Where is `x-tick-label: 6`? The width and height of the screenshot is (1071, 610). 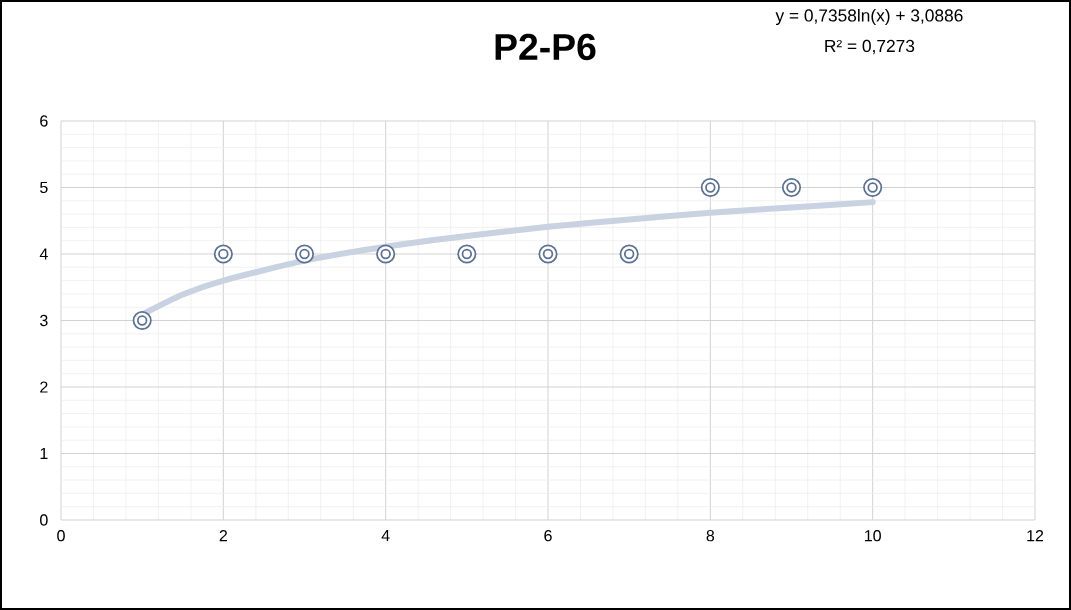 x-tick-label: 6 is located at coordinates (548, 536).